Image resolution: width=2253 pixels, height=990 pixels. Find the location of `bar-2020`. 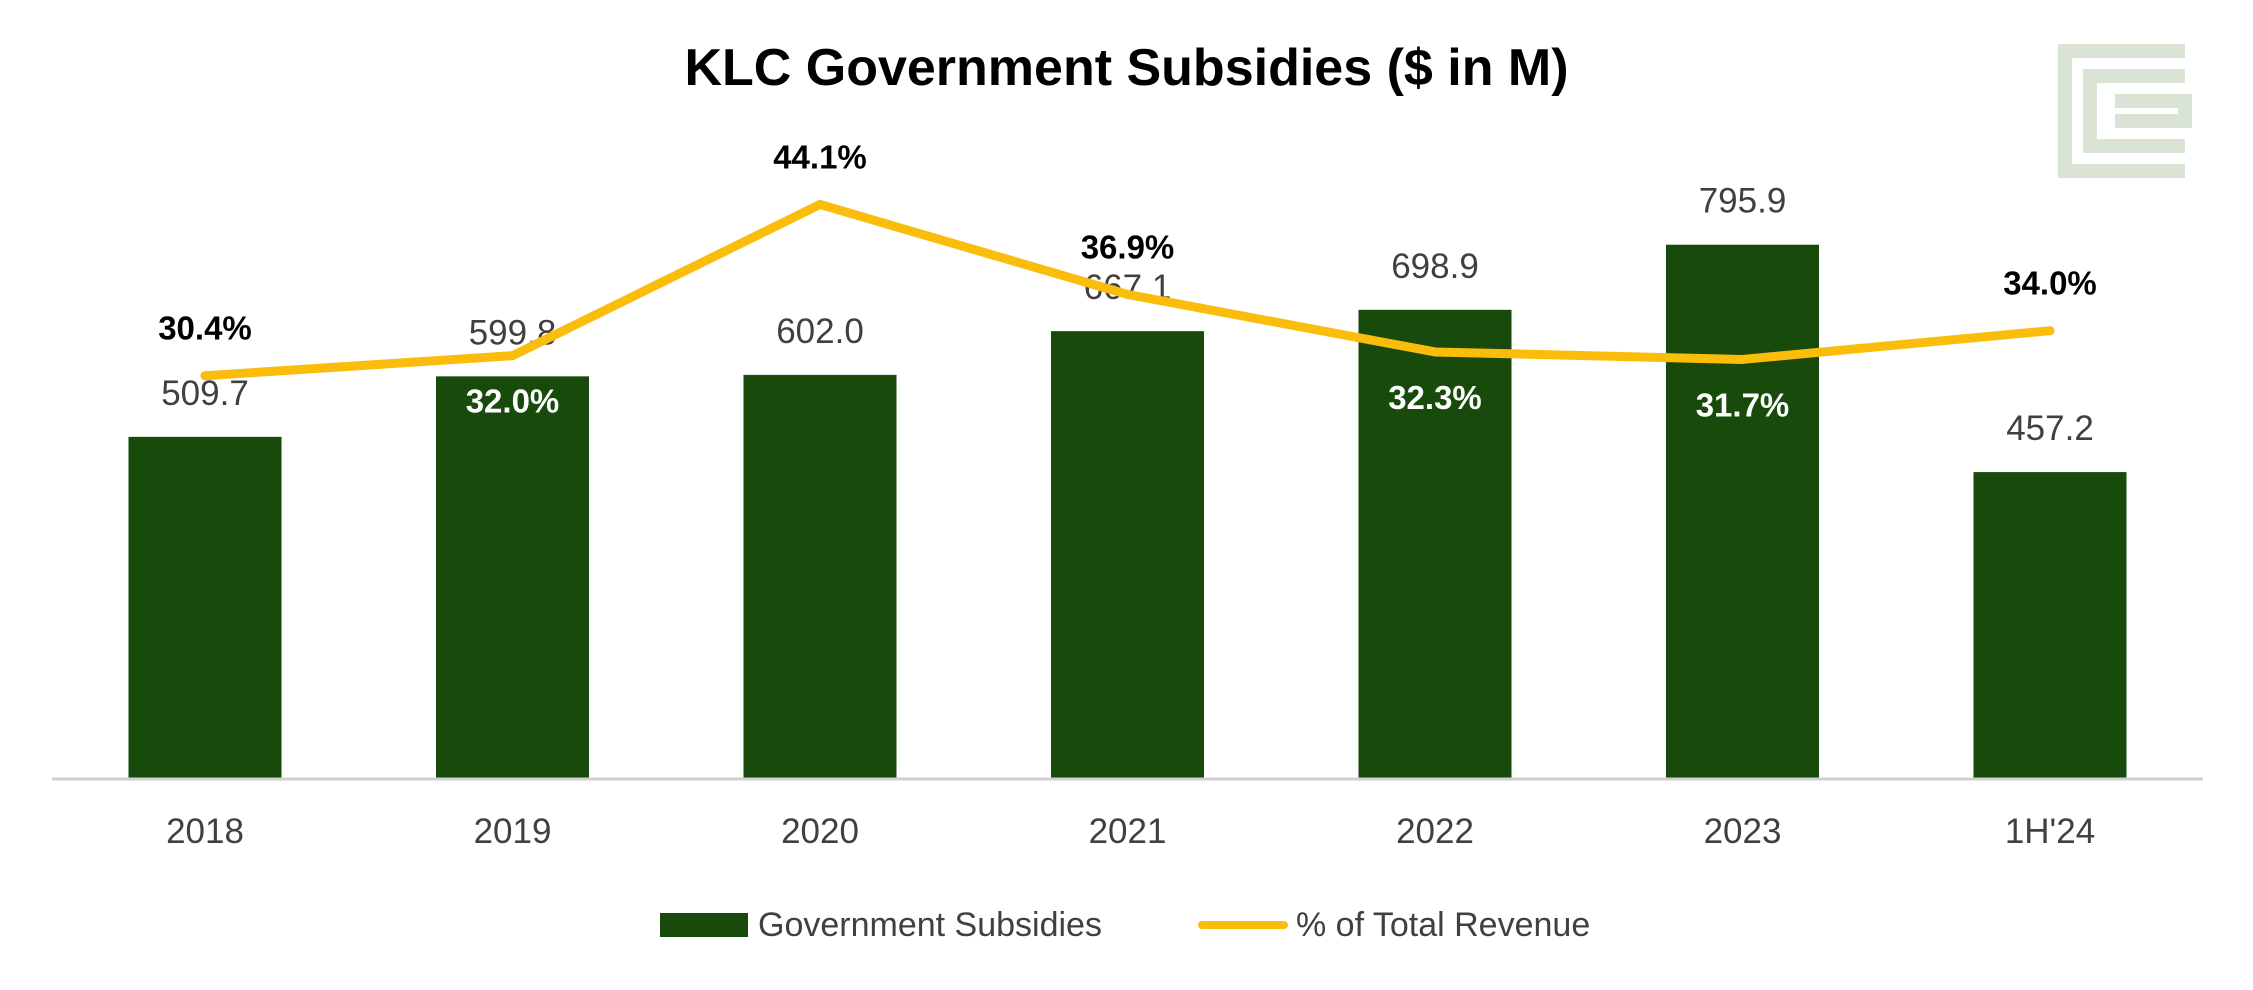

bar-2020 is located at coordinates (820, 576).